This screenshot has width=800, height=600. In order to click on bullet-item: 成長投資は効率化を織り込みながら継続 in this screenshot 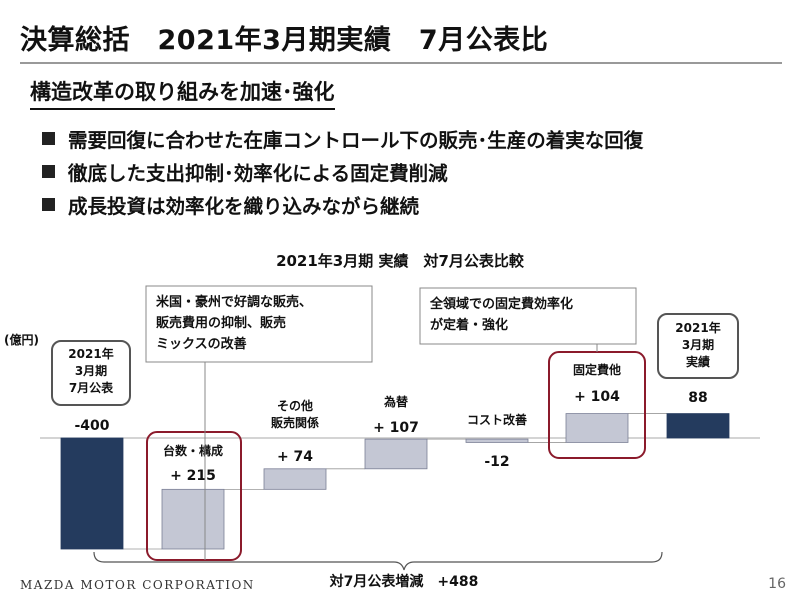, I will do `click(342, 204)`.